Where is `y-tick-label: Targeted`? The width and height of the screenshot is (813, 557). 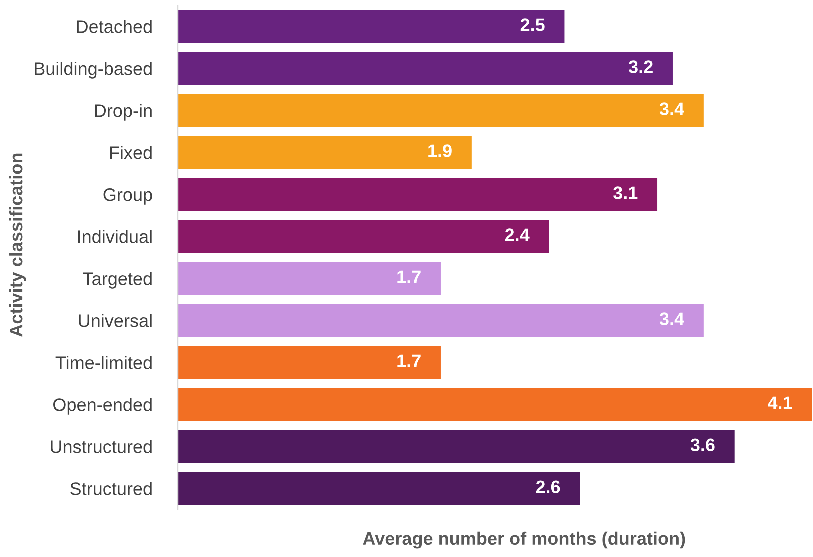
y-tick-label: Targeted is located at coordinates (117, 280).